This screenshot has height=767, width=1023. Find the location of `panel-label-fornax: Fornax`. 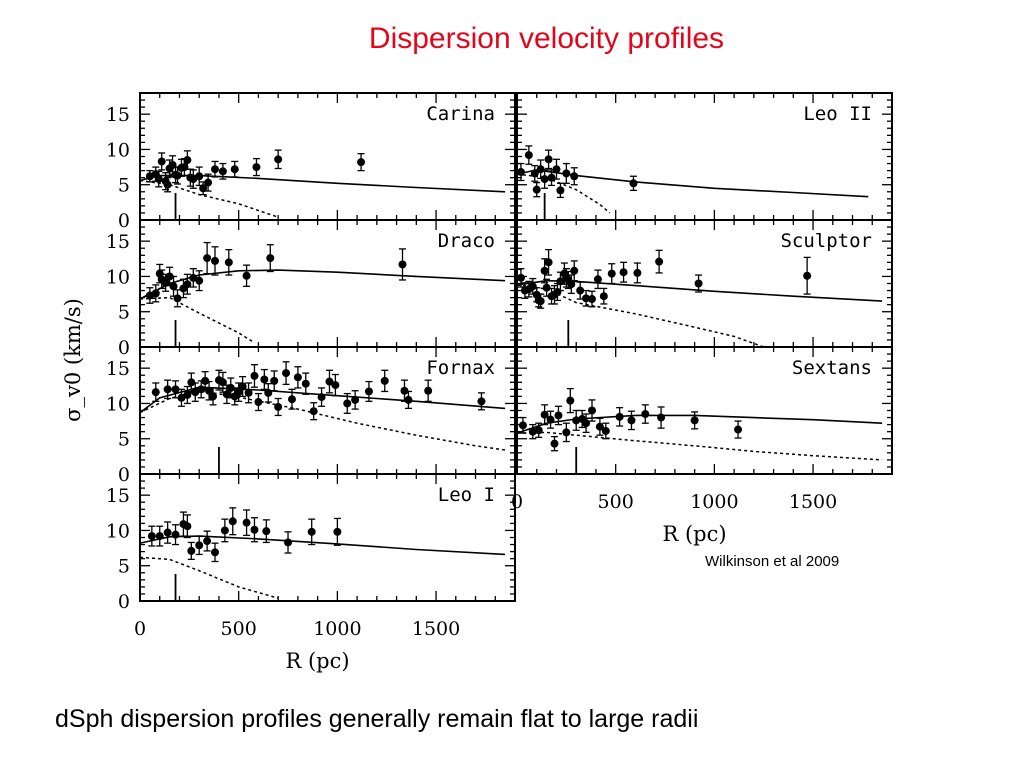

panel-label-fornax: Fornax is located at coordinates (460, 368).